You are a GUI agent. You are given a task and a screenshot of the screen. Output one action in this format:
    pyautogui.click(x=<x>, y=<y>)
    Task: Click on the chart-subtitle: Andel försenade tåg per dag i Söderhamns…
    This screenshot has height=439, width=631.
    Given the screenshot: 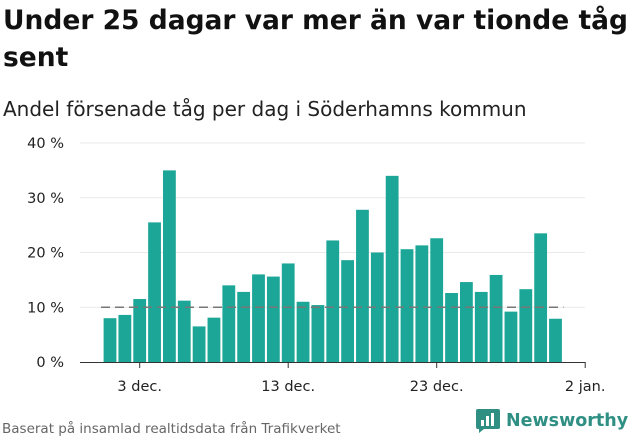 What is the action you would take?
    pyautogui.click(x=265, y=109)
    